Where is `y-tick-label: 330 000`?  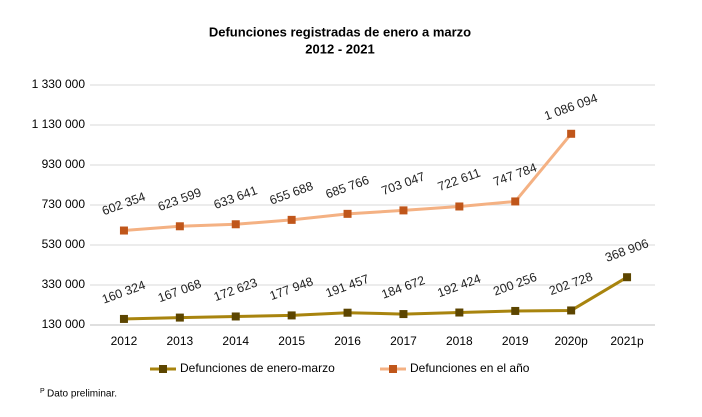 y-tick-label: 330 000 is located at coordinates (64, 284).